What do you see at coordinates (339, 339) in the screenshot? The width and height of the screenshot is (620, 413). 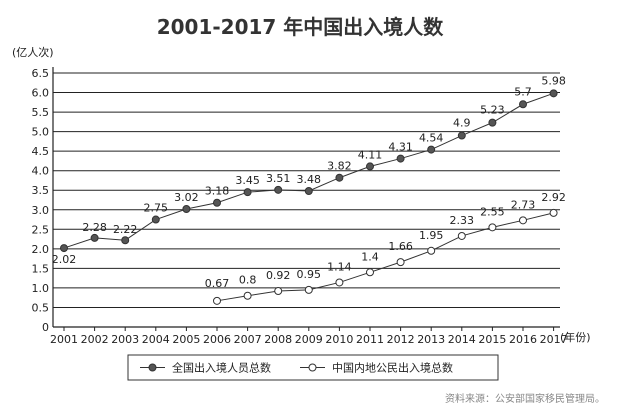 I see `x-tick-label: 2010` at bounding box center [339, 339].